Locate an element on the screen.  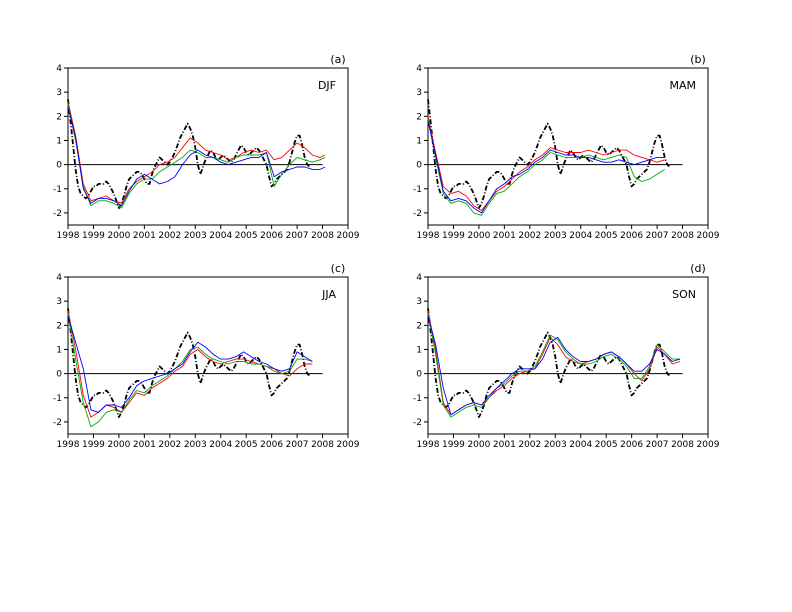
season-label: DJF is located at coordinates (327, 85).